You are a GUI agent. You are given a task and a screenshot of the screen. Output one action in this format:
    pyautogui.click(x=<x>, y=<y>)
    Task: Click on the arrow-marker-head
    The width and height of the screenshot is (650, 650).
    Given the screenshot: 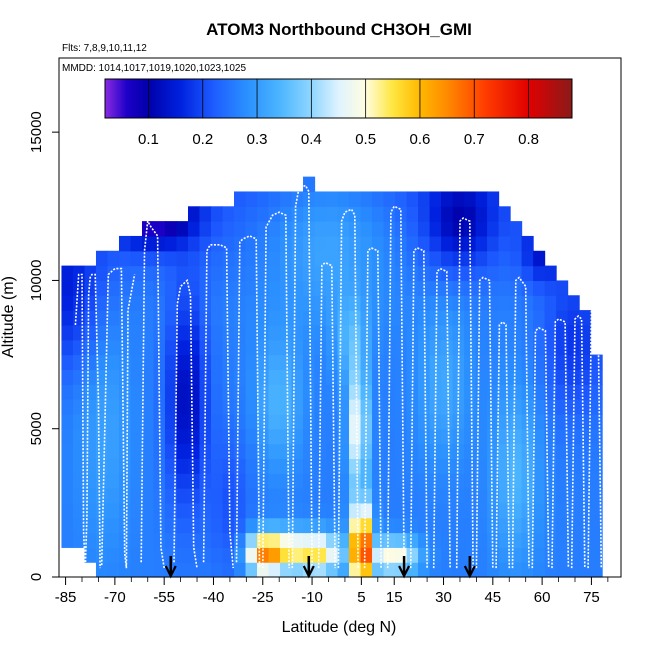 What is the action you would take?
    pyautogui.click(x=308, y=572)
    